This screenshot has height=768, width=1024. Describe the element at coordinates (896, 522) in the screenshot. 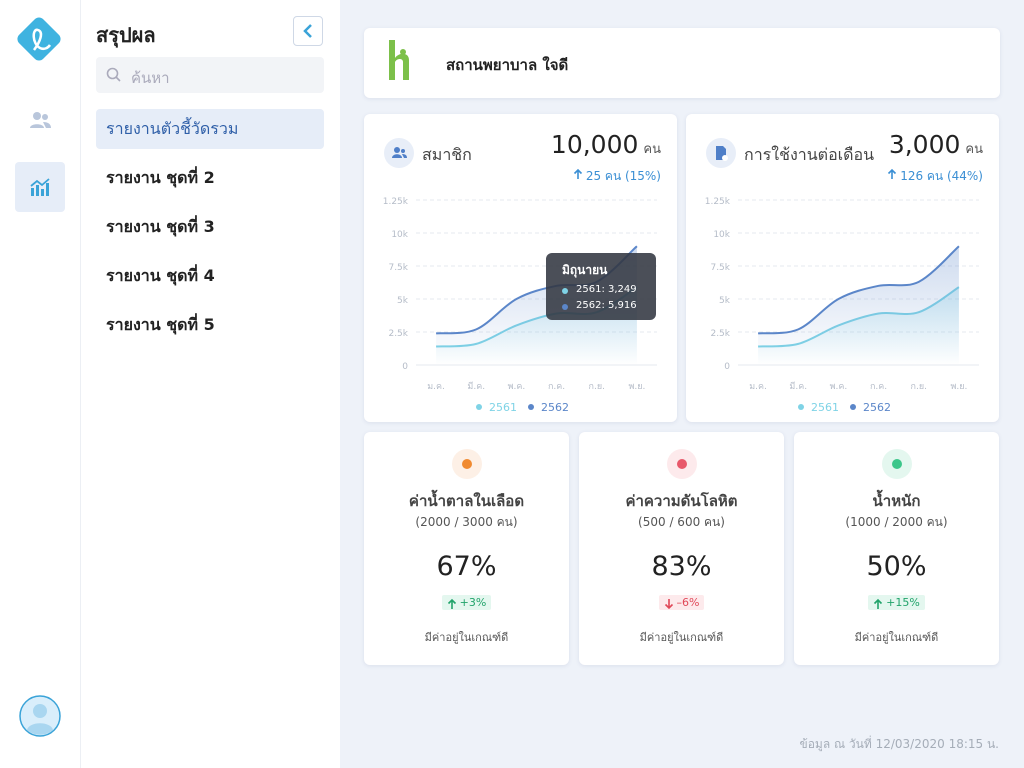

I see `metric-subtitle: (1000 / 2000 คน)` at that location.